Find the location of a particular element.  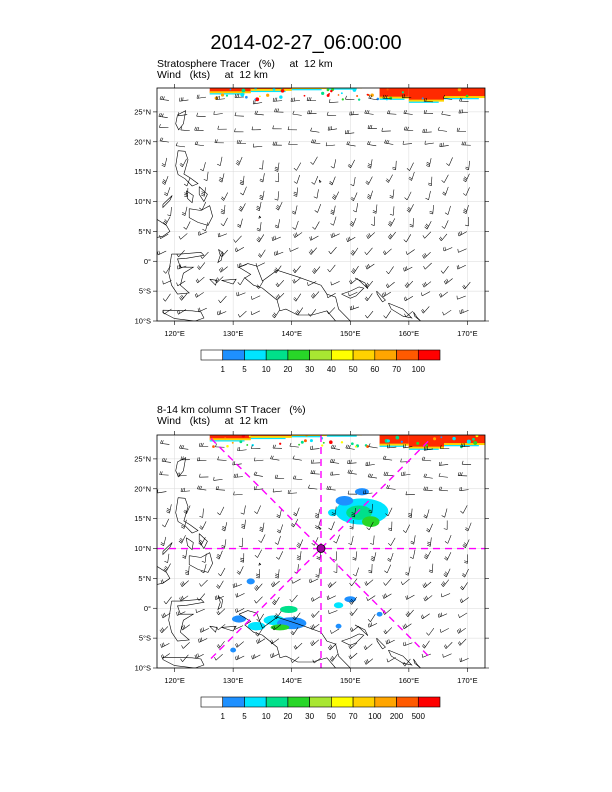

colorbar-top: 1 5 10 20 30 40 50 60 70 100 is located at coordinates (320, 361).